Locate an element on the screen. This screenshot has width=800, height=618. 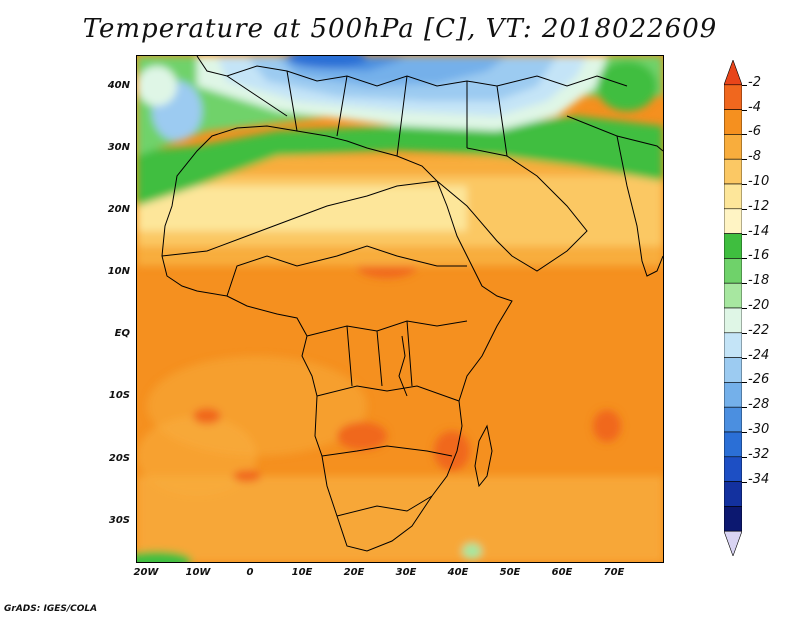
colorbar-tick-label: -34 is located at coordinates (759, 479).